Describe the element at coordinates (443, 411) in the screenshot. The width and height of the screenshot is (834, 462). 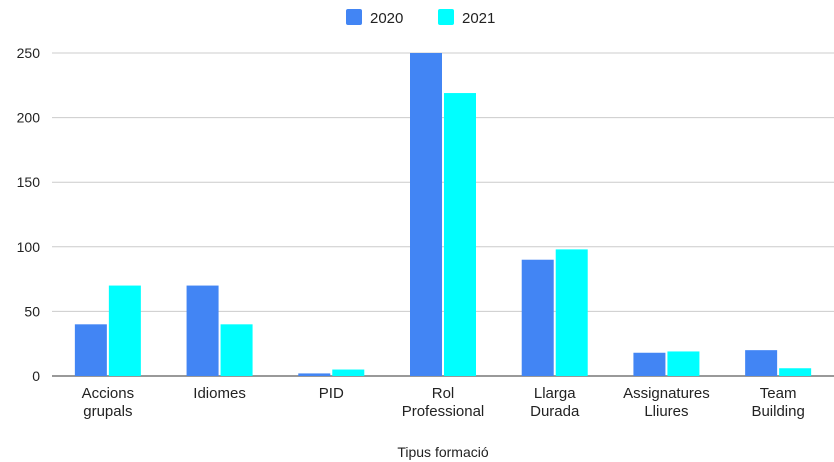
I see `category-label: Professional` at that location.